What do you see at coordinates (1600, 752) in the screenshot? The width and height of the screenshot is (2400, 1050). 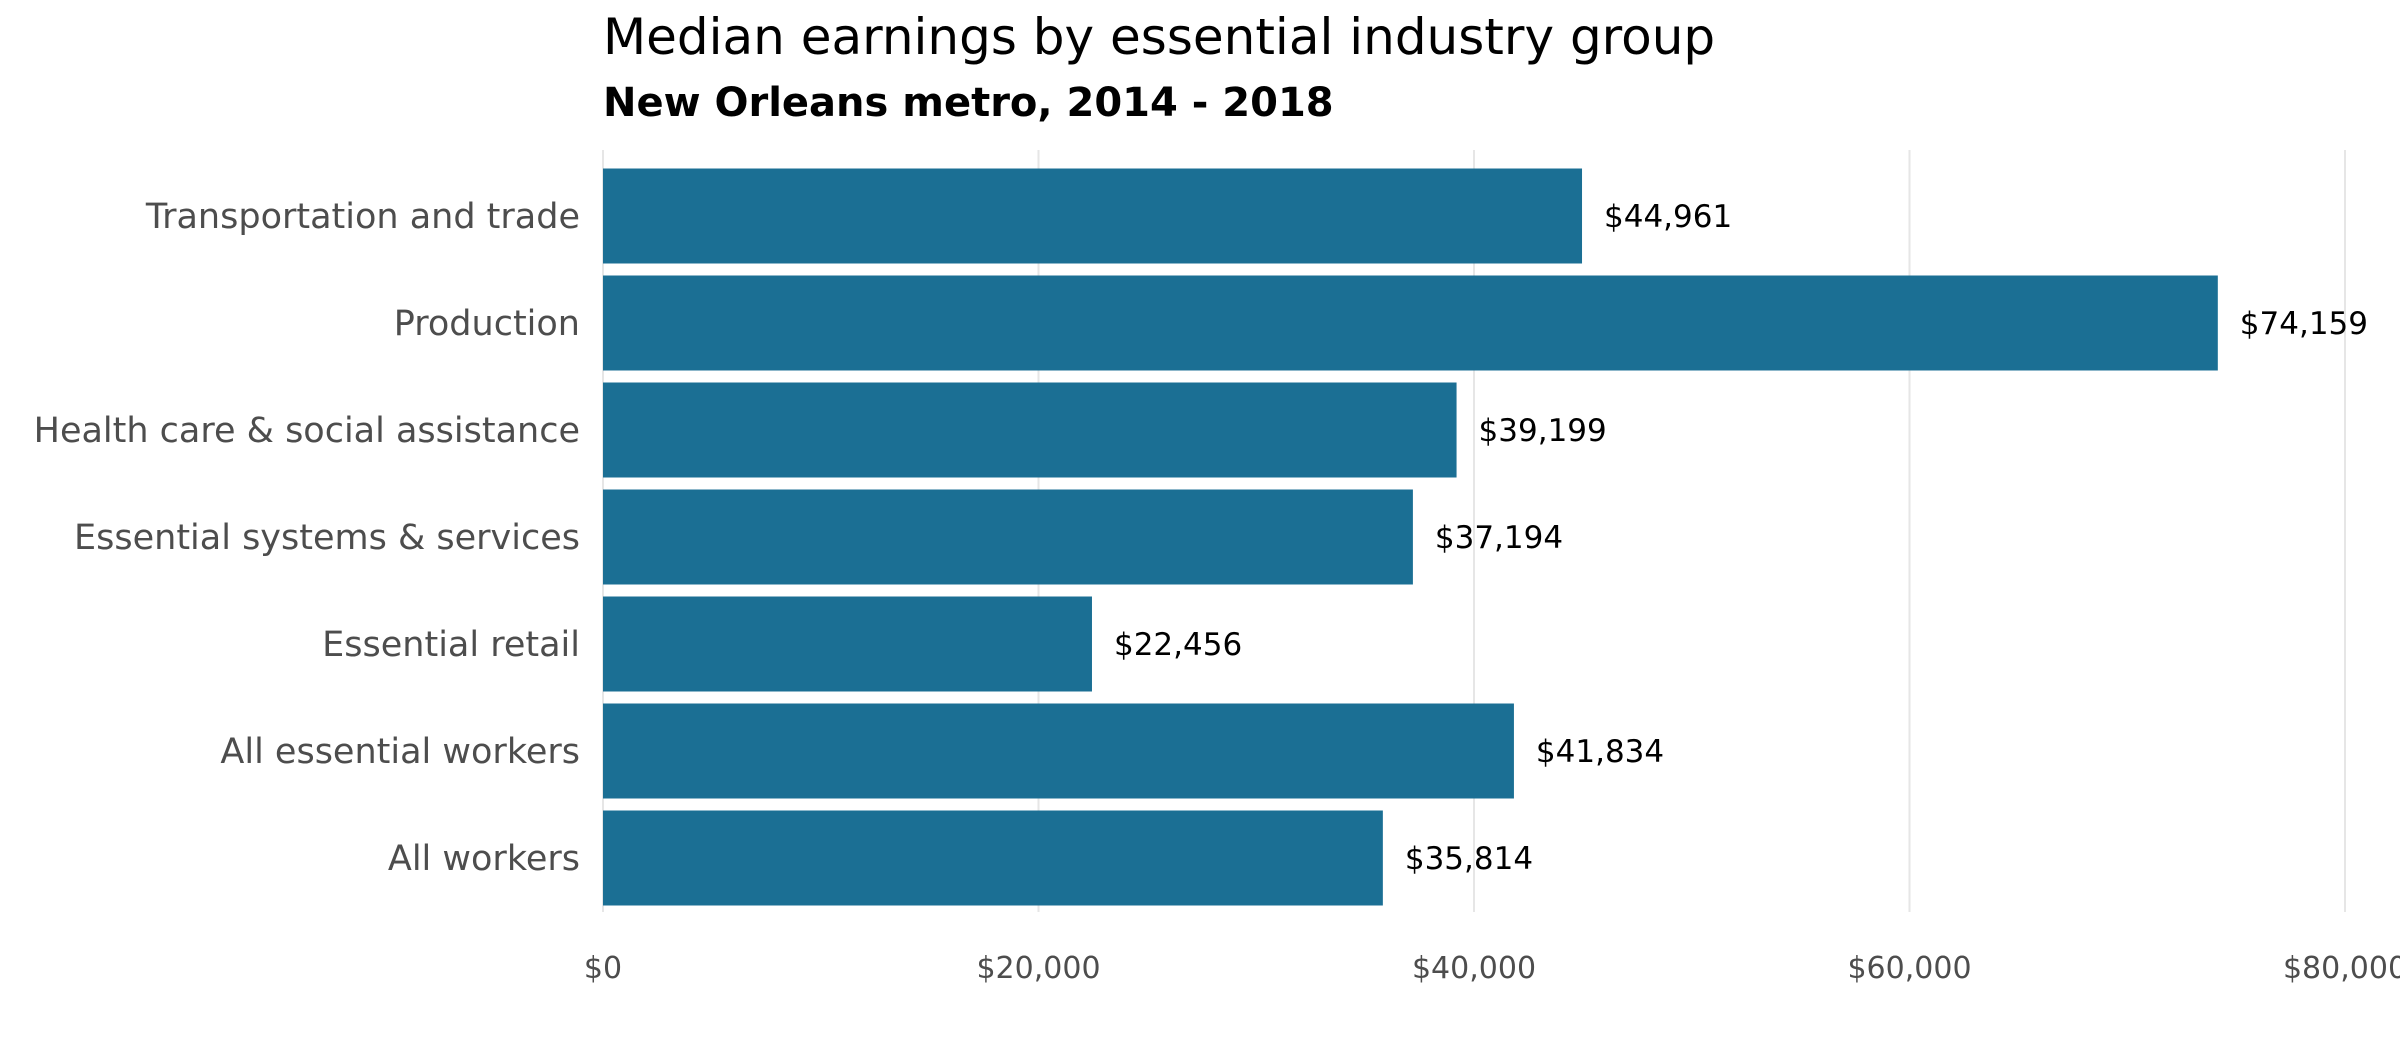 I see `bar-value-label: $41,834` at bounding box center [1600, 752].